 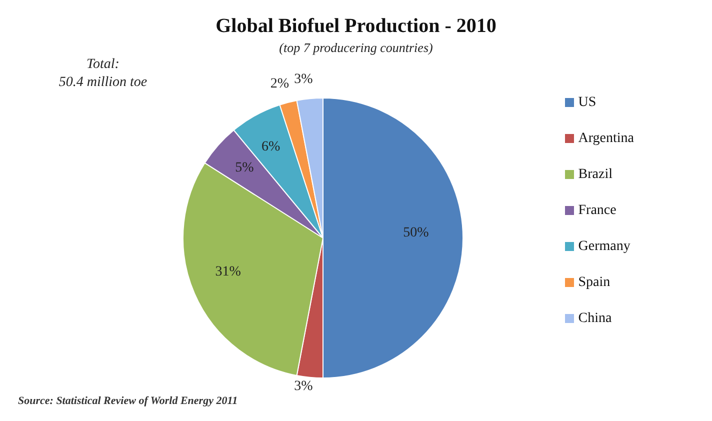 I want to click on data-label: 31%, so click(x=228, y=272).